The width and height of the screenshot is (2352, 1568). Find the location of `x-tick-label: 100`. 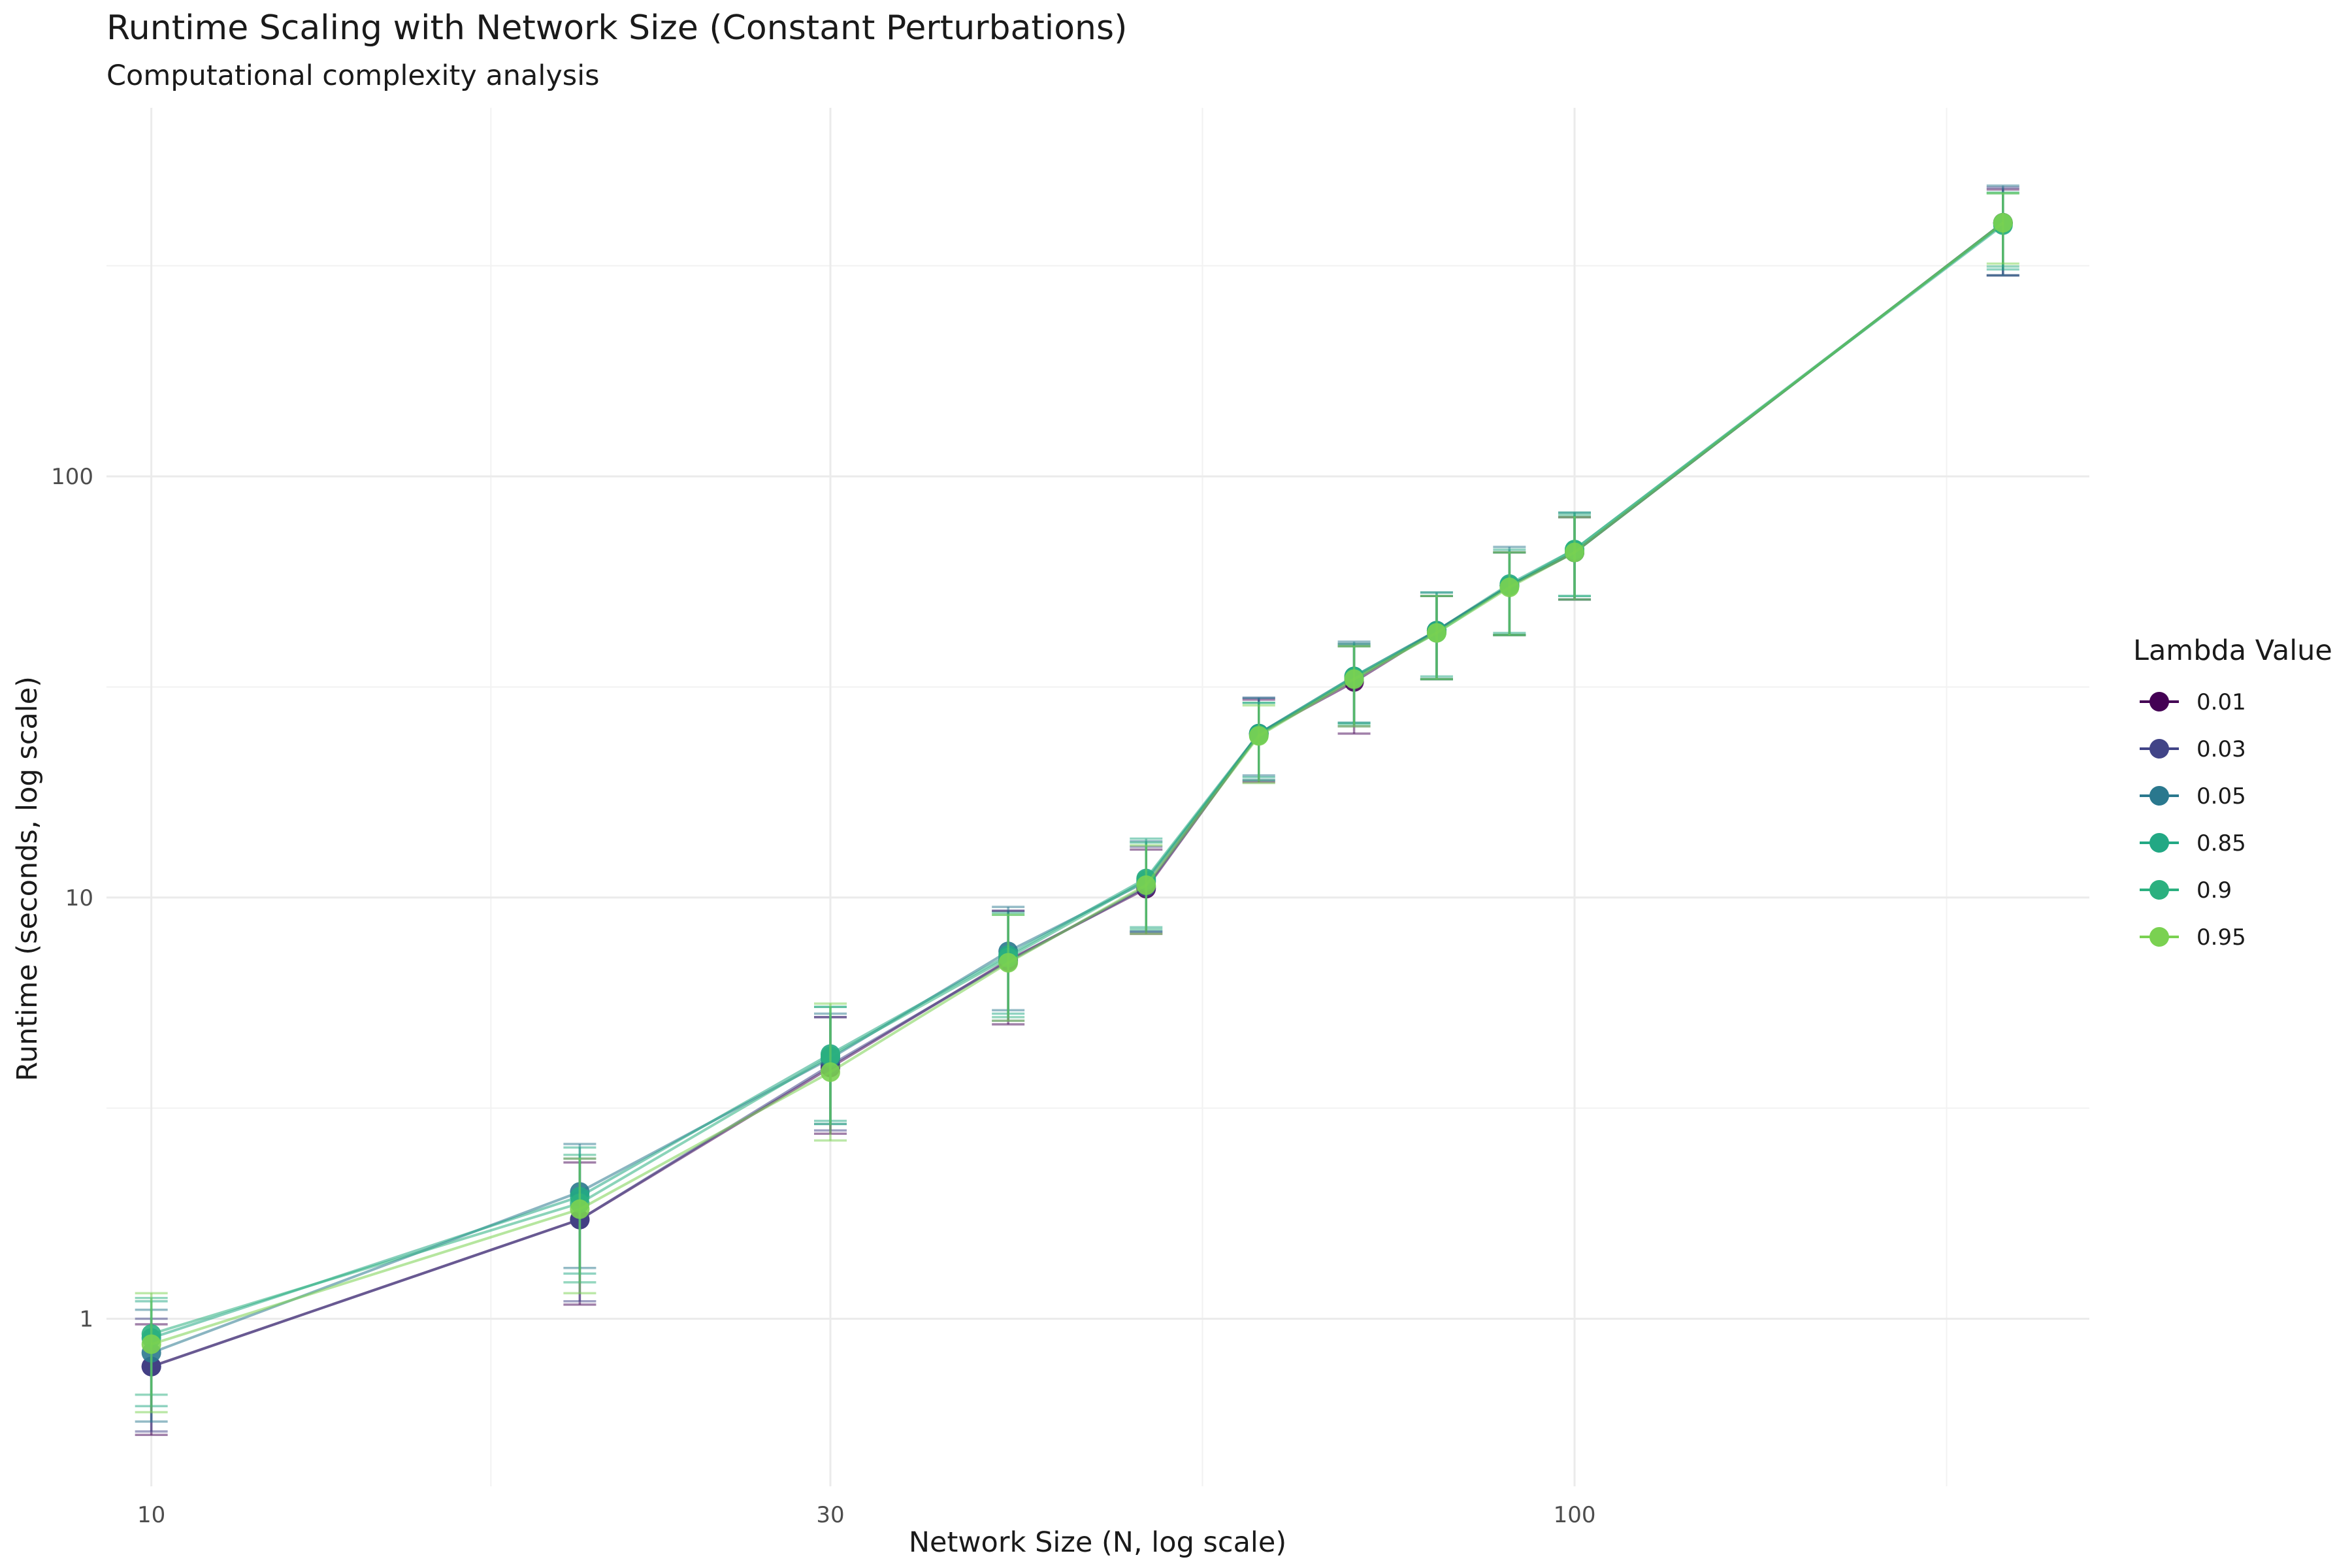

x-tick-label: 100 is located at coordinates (1575, 1515).